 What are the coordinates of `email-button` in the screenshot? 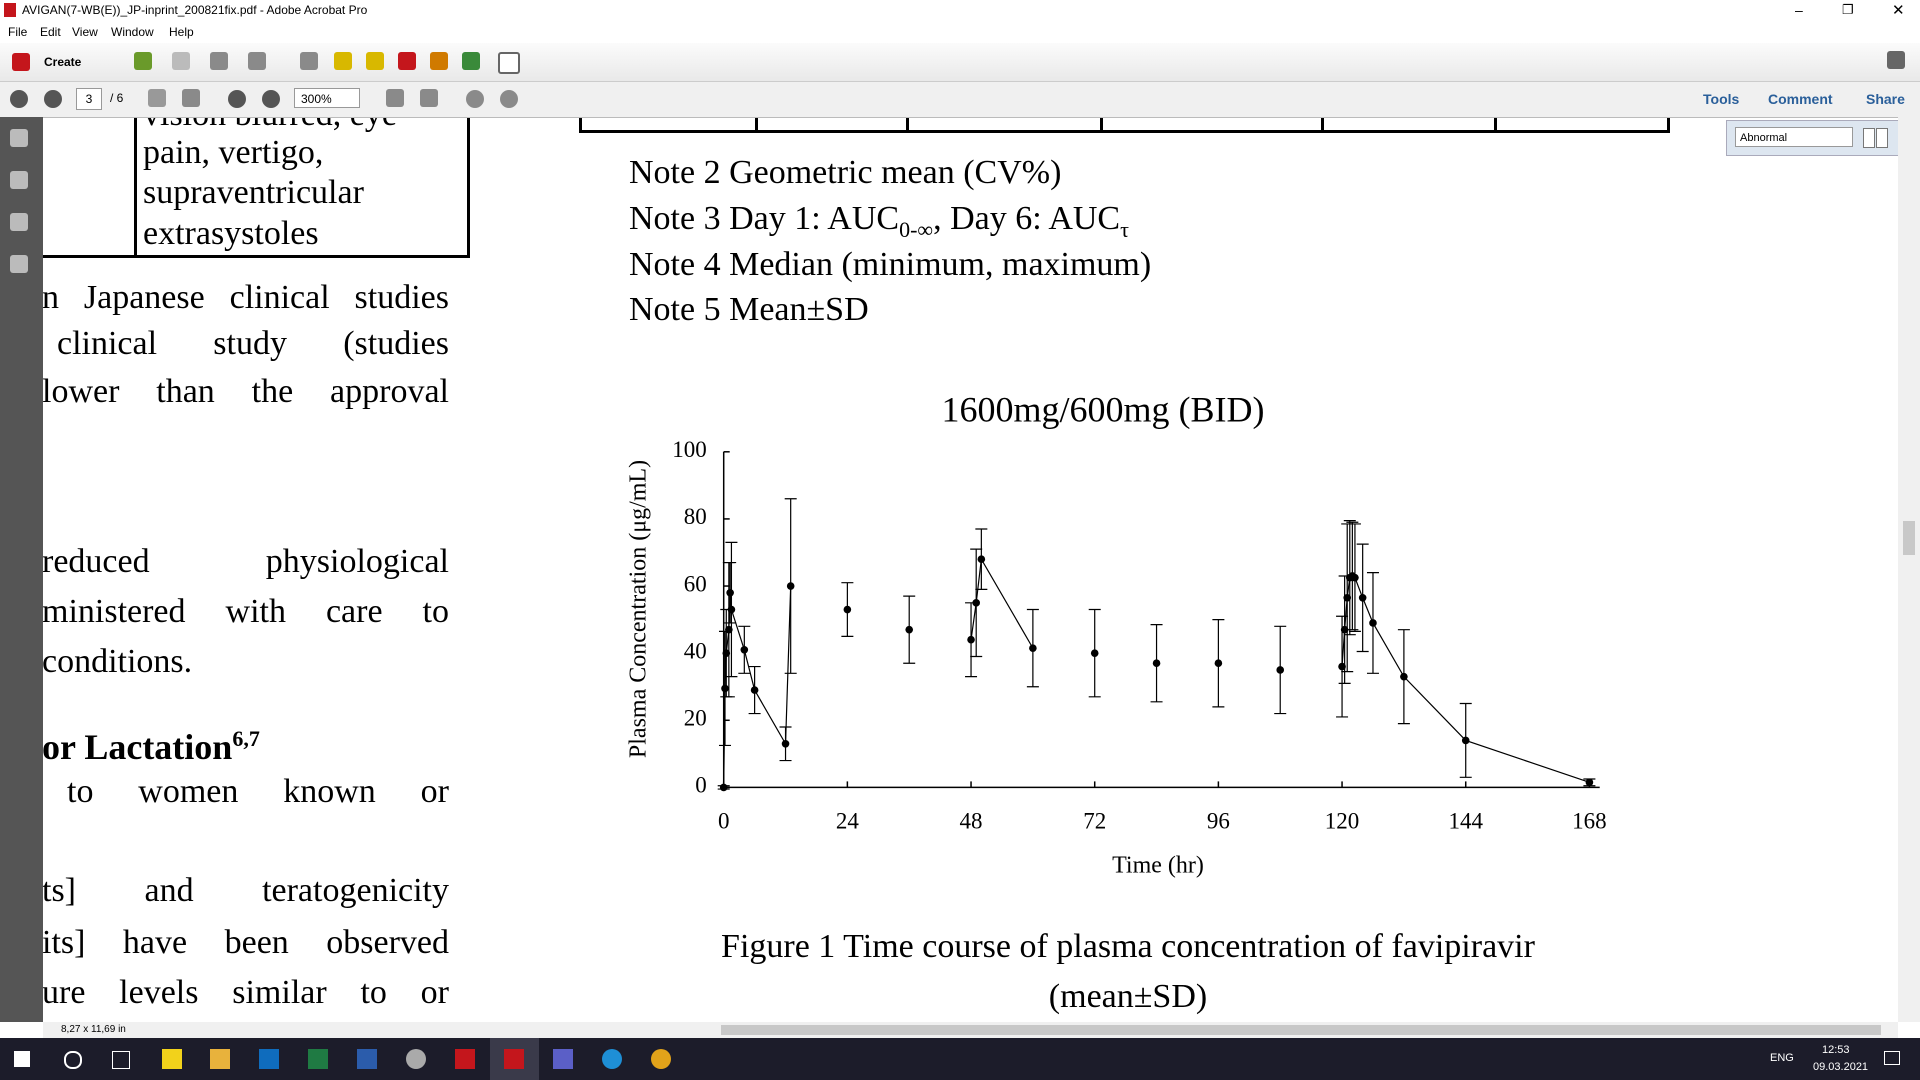 It's located at (257, 61).